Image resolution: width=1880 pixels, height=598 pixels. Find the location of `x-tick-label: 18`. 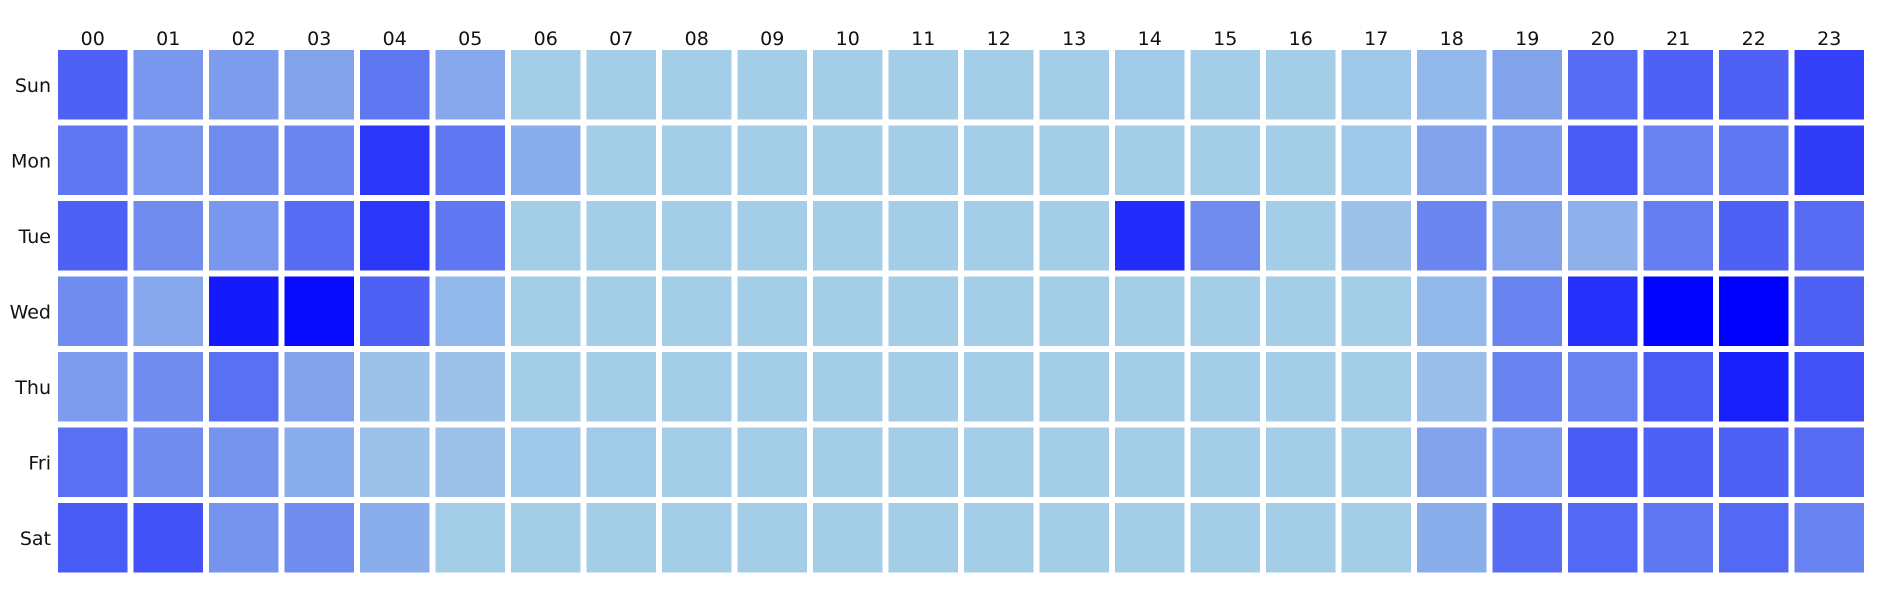

x-tick-label: 18 is located at coordinates (1452, 39).